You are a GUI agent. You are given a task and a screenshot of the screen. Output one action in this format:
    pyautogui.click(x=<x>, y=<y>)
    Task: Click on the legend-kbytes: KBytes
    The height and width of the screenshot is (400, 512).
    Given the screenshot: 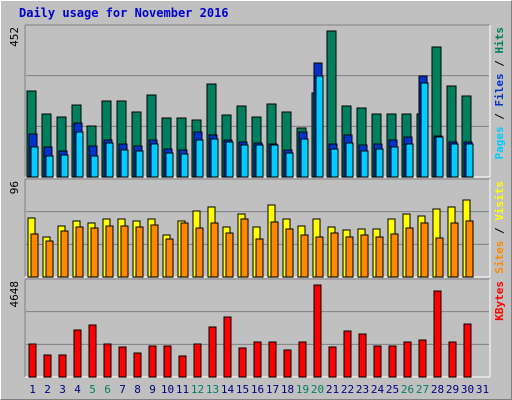 What is the action you would take?
    pyautogui.click(x=499, y=301)
    